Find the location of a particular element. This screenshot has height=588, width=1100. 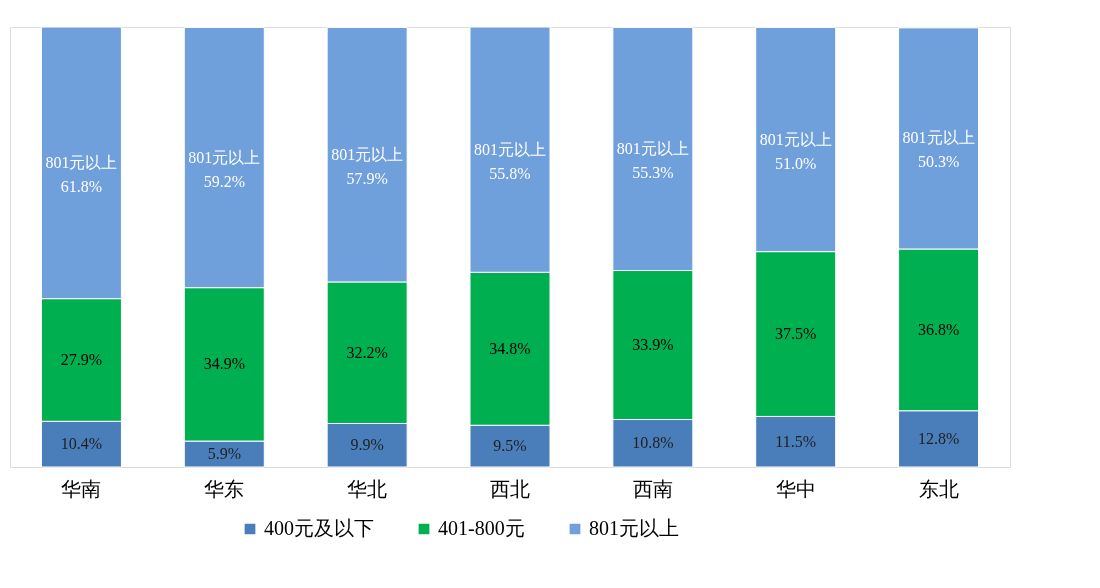

data-label: 801元以上 59.2% is located at coordinates (224, 169).